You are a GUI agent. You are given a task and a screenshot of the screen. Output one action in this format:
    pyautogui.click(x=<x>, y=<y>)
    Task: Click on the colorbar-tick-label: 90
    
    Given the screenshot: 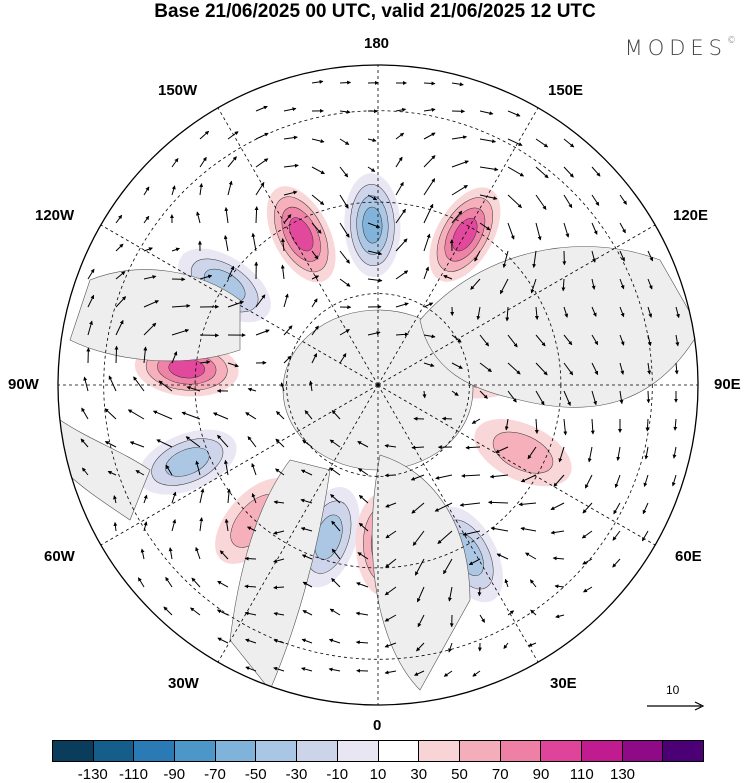 What is the action you would take?
    pyautogui.click(x=541, y=774)
    